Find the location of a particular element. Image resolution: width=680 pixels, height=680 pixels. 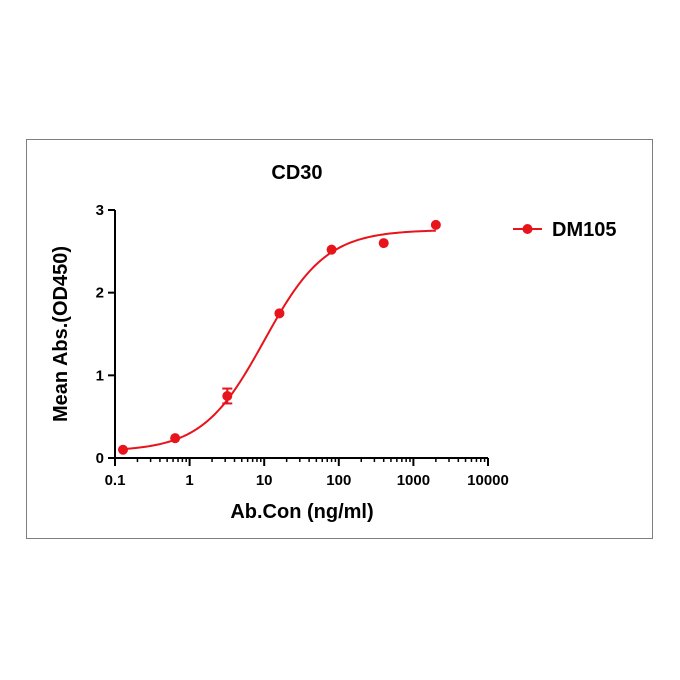

x-tick-label: 100 is located at coordinates (338, 480).